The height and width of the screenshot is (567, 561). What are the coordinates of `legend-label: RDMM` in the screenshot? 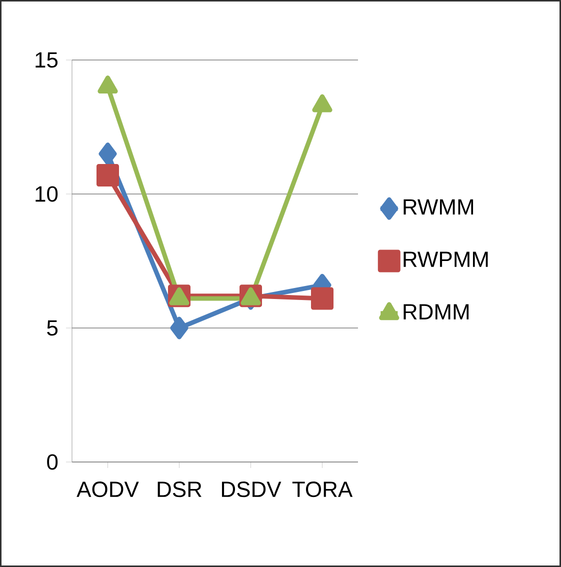 It's located at (436, 312).